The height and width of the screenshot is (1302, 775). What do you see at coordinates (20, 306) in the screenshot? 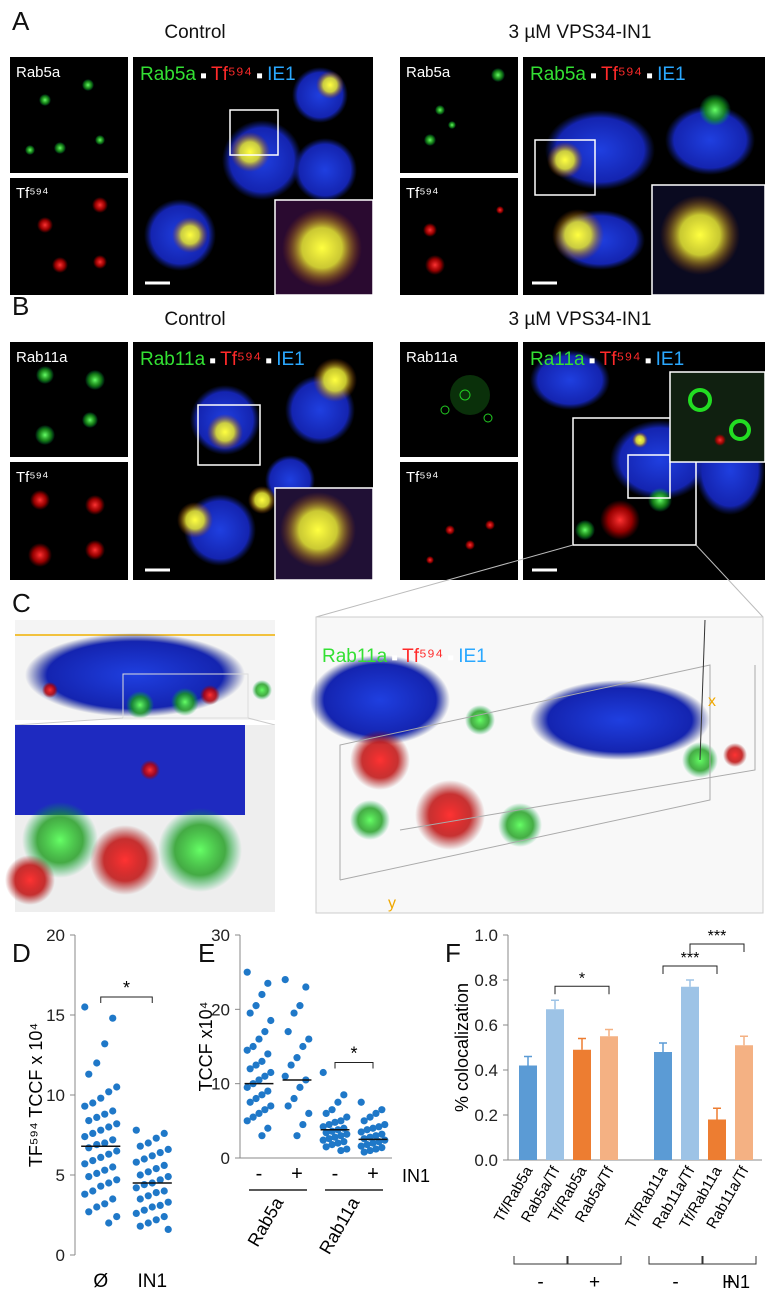
I see `panel-letter: B` at bounding box center [20, 306].